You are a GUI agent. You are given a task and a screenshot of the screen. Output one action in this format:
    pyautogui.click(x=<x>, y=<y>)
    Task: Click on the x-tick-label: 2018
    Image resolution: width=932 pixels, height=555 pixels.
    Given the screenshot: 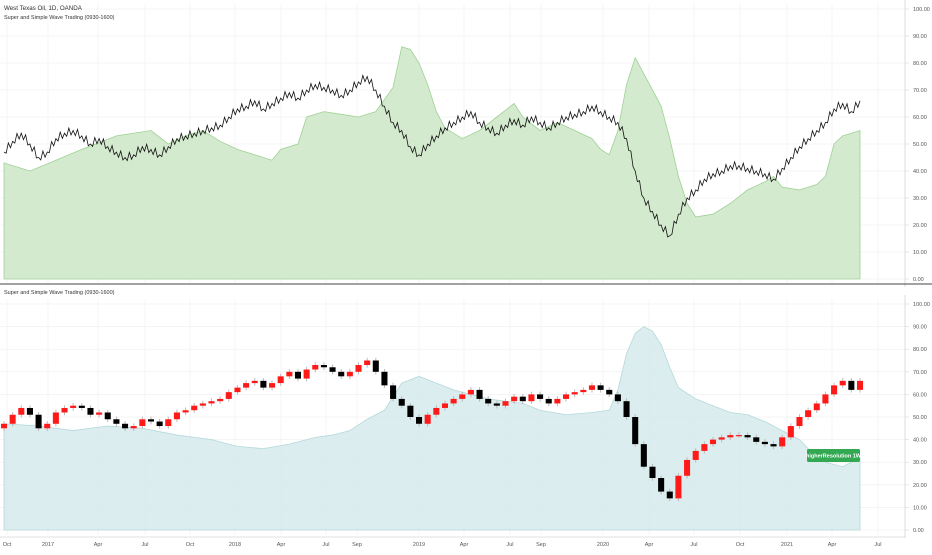 What is the action you would take?
    pyautogui.click(x=235, y=545)
    